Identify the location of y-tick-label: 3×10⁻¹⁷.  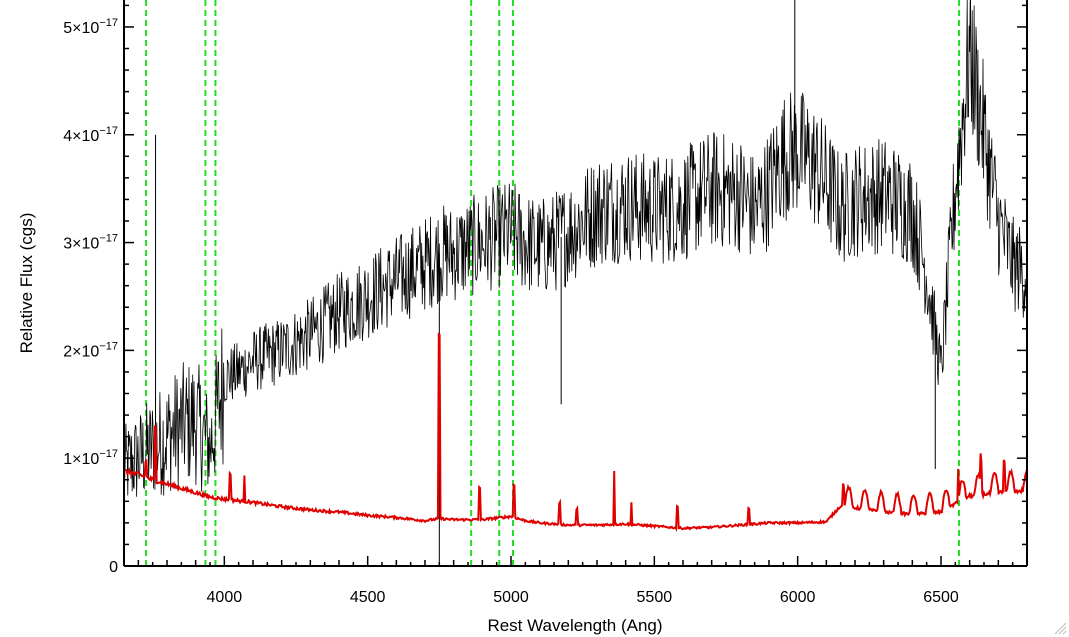
(90, 243).